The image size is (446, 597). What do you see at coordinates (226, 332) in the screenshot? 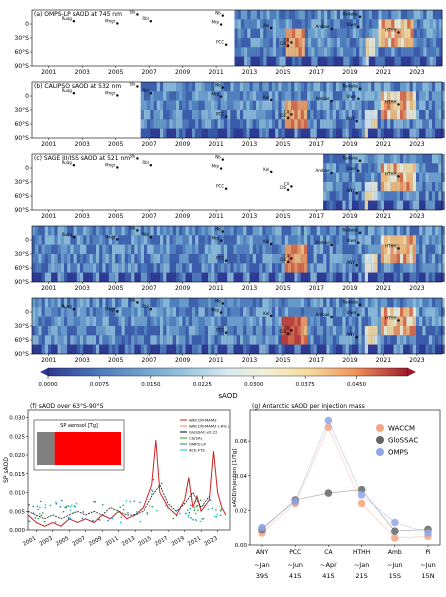
I see `event-marker` at bounding box center [226, 332].